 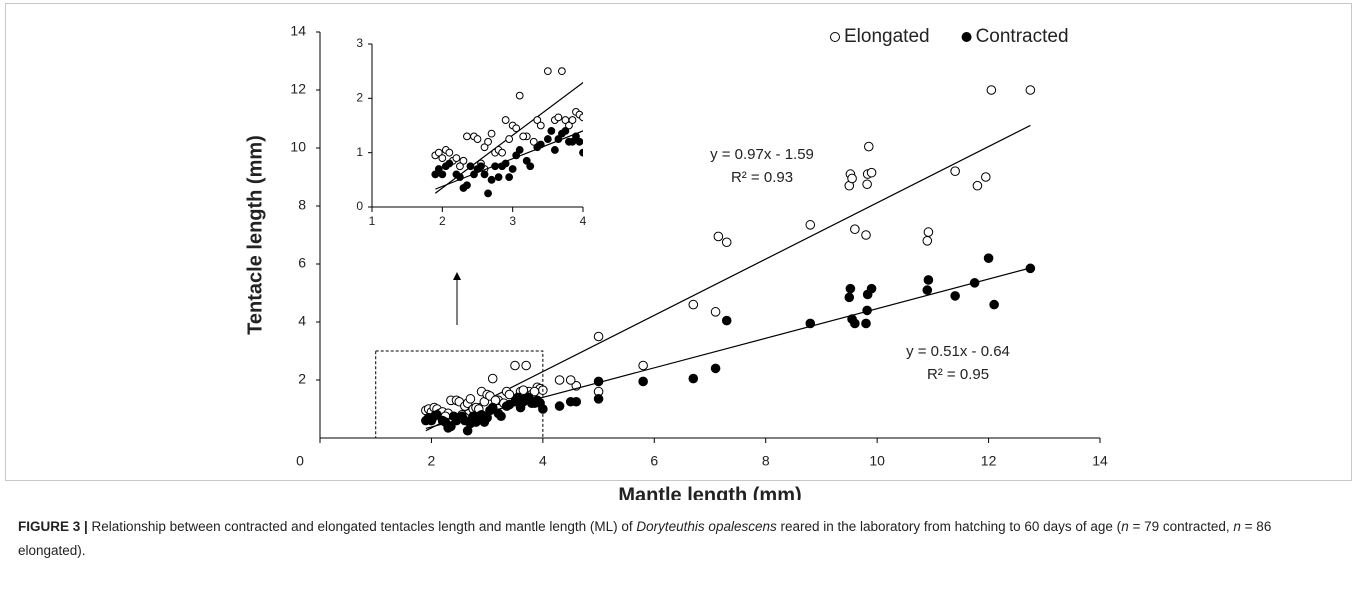 I want to click on y-tick-label: 4, so click(x=302, y=321).